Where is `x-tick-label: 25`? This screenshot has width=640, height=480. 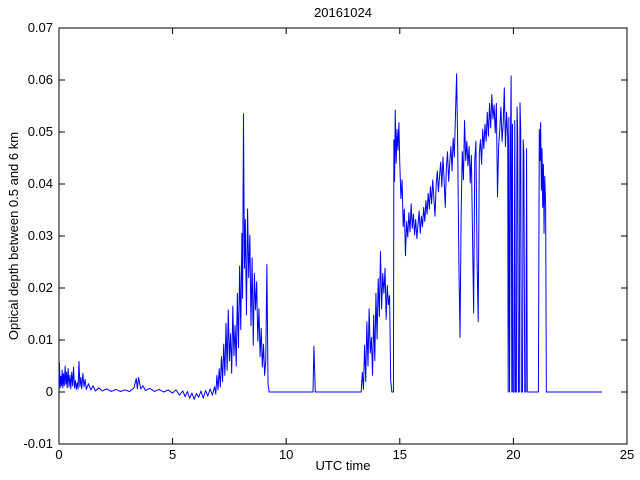 x-tick-label: 25 is located at coordinates (627, 454).